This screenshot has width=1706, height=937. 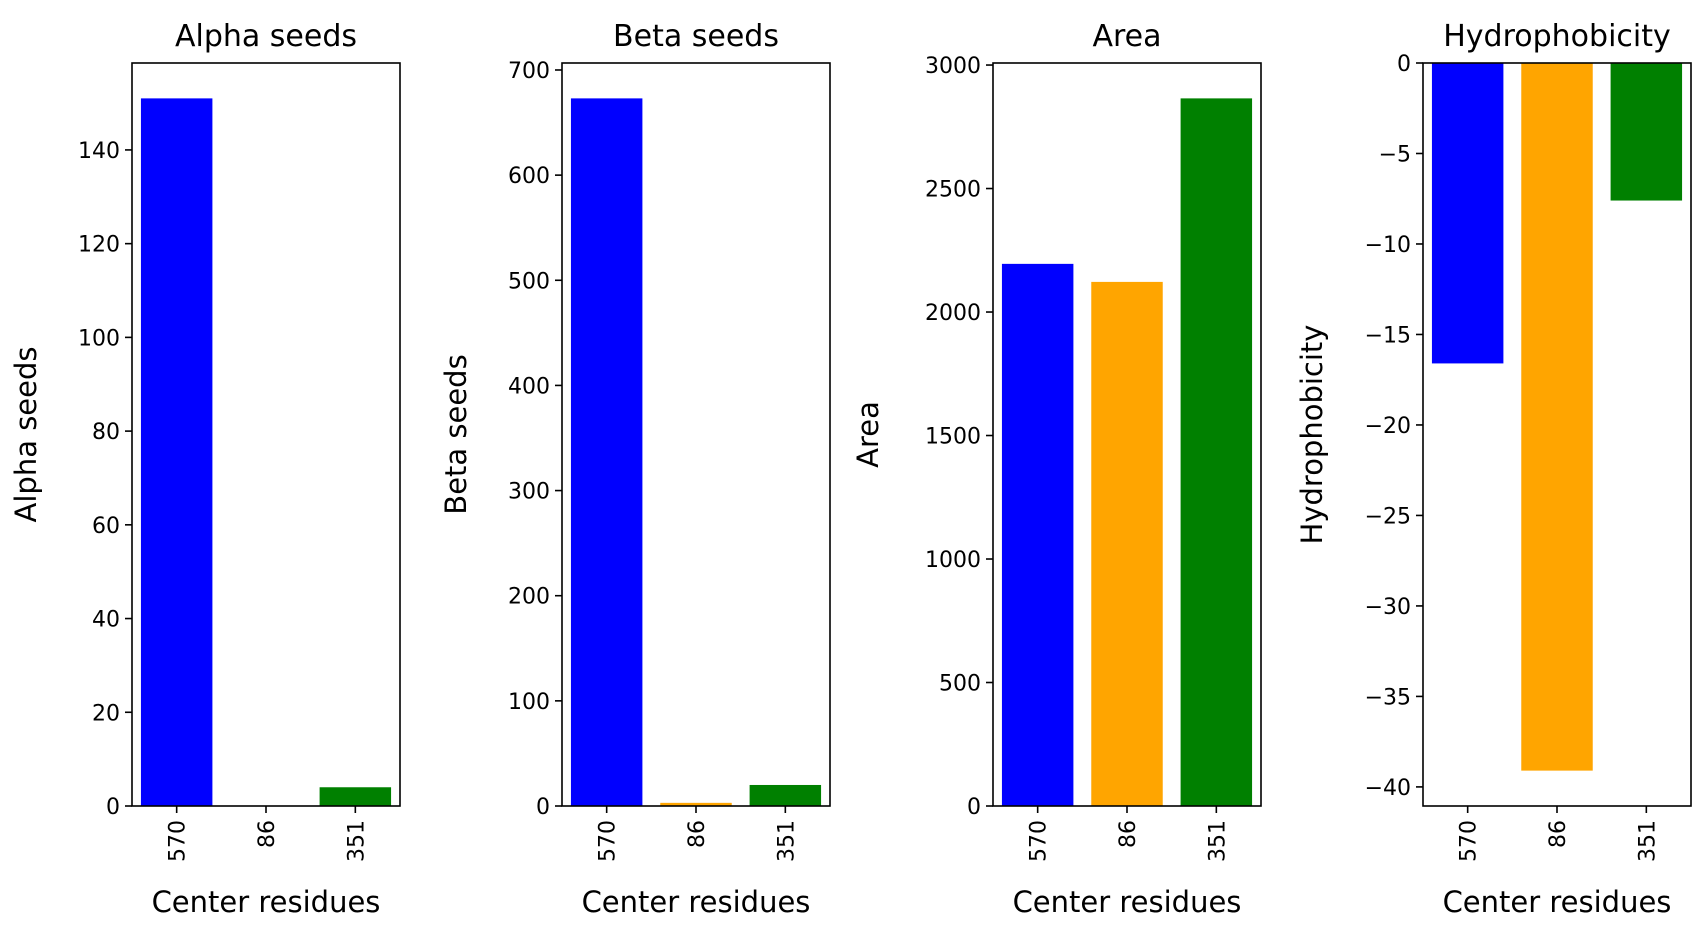 What do you see at coordinates (953, 190) in the screenshot?
I see `y-tick-label: 2500` at bounding box center [953, 190].